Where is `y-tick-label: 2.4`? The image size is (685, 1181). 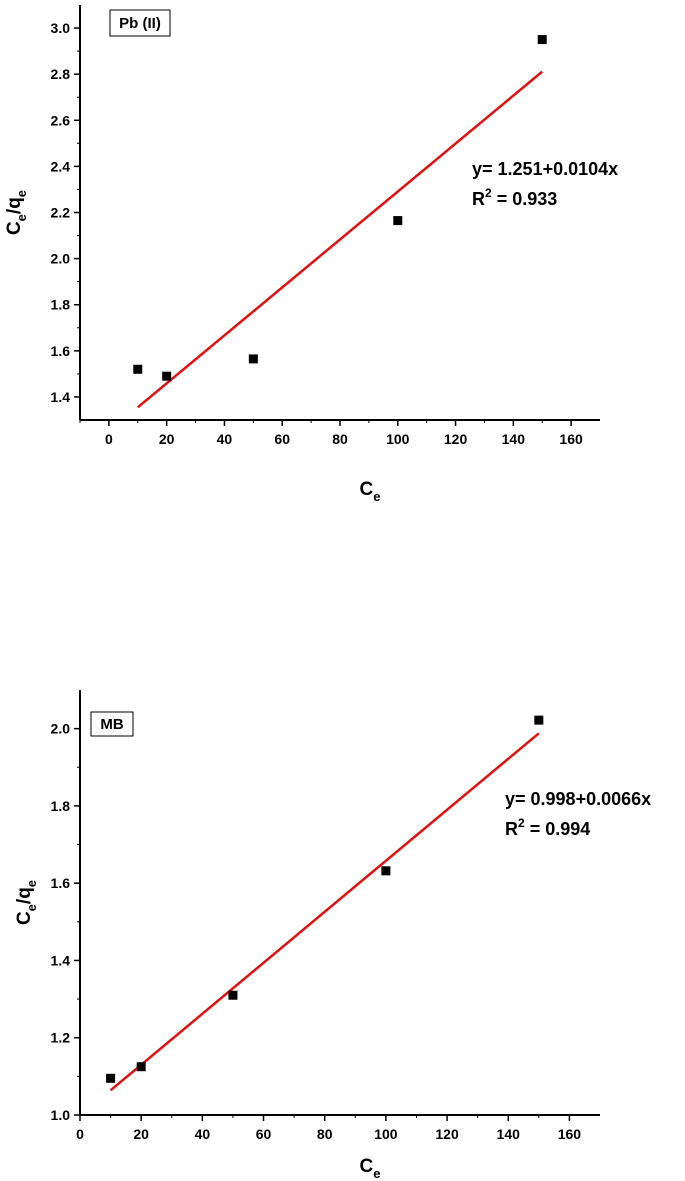
y-tick-label: 2.4 is located at coordinates (61, 166).